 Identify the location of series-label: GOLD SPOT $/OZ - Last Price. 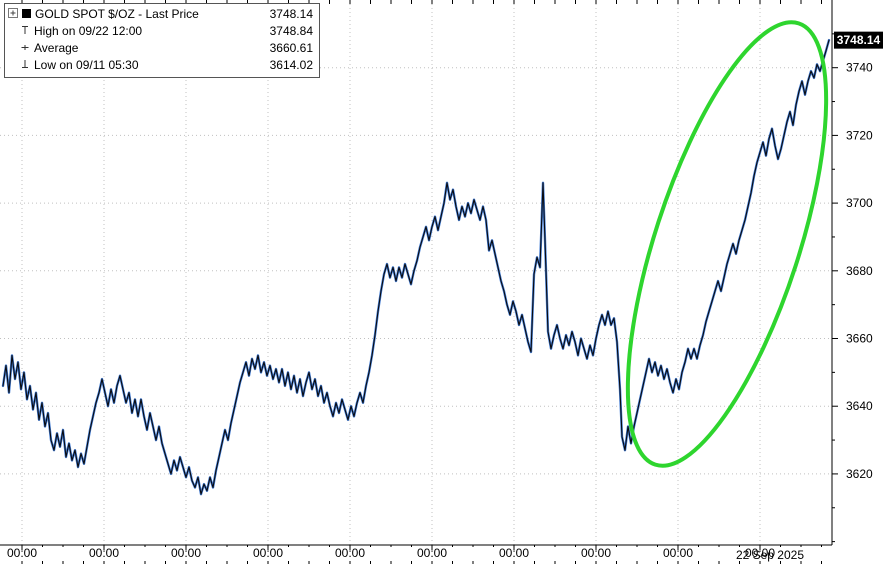
(117, 14).